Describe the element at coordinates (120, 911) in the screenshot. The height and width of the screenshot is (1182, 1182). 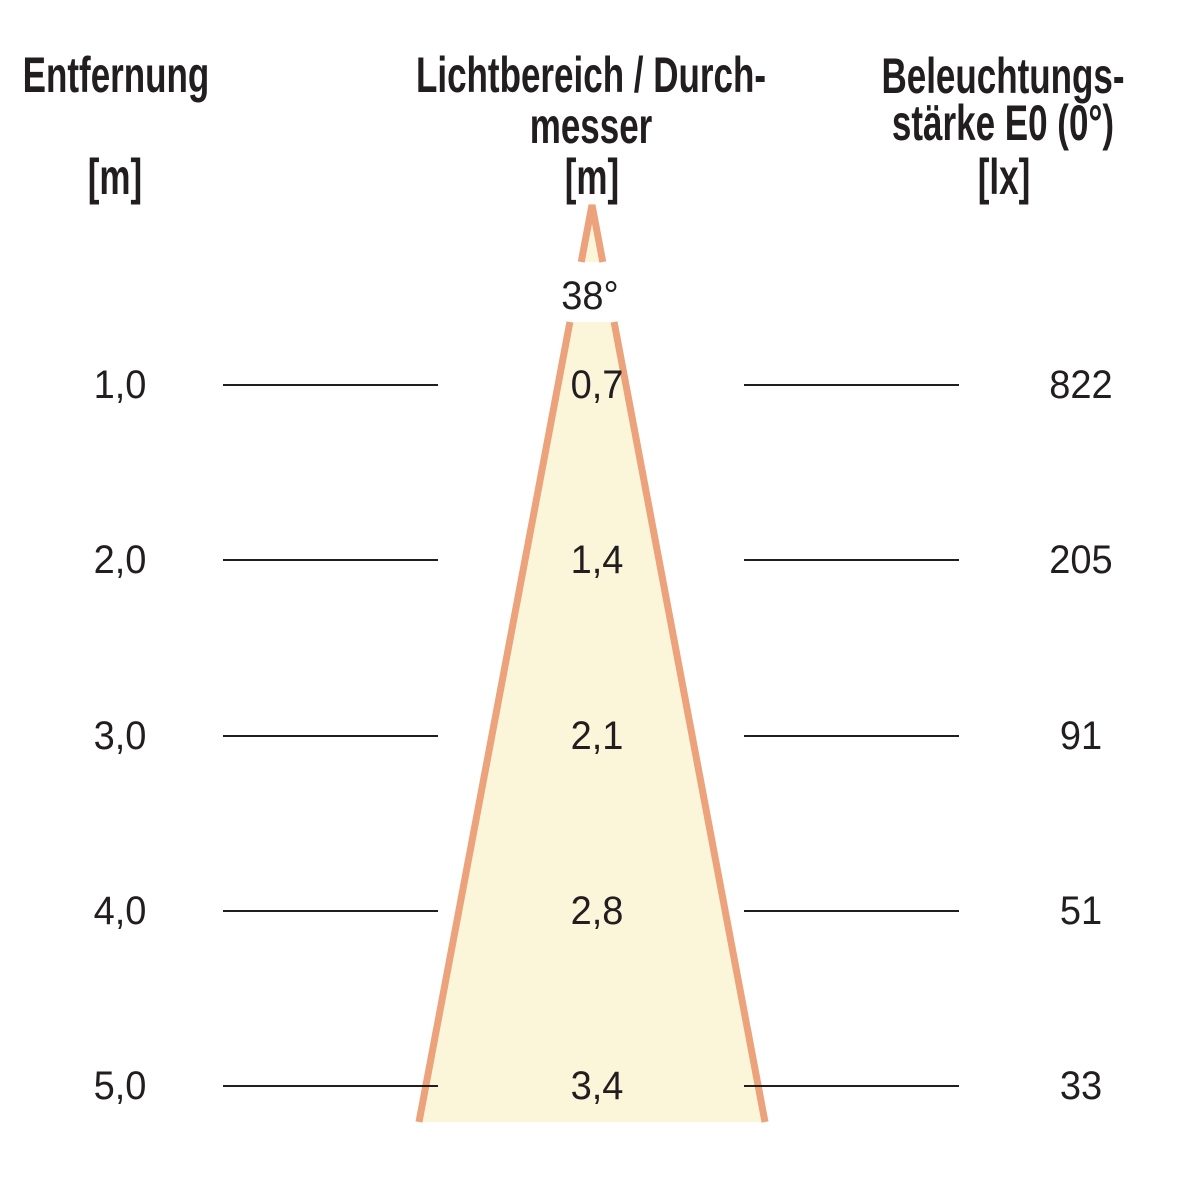
I see `distance-value: 4,0` at that location.